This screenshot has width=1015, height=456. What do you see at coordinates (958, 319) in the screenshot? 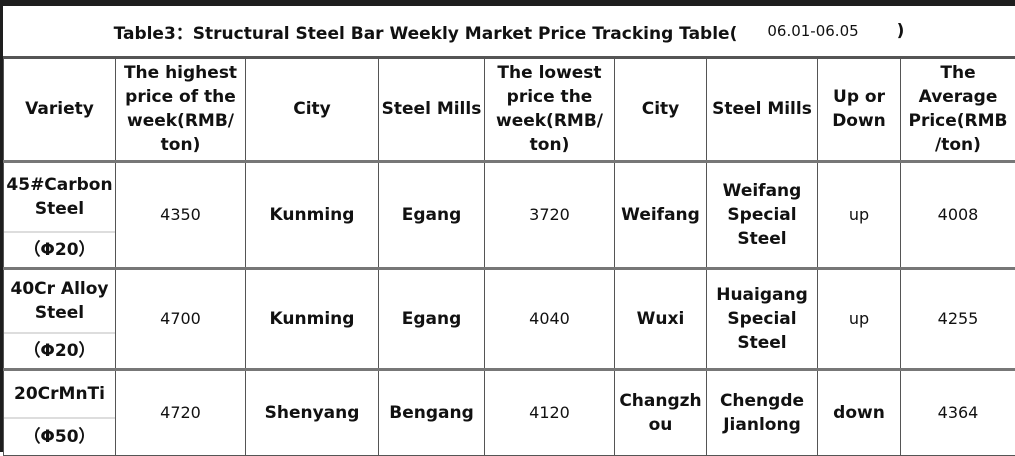
I see `average-price: 4255` at bounding box center [958, 319].